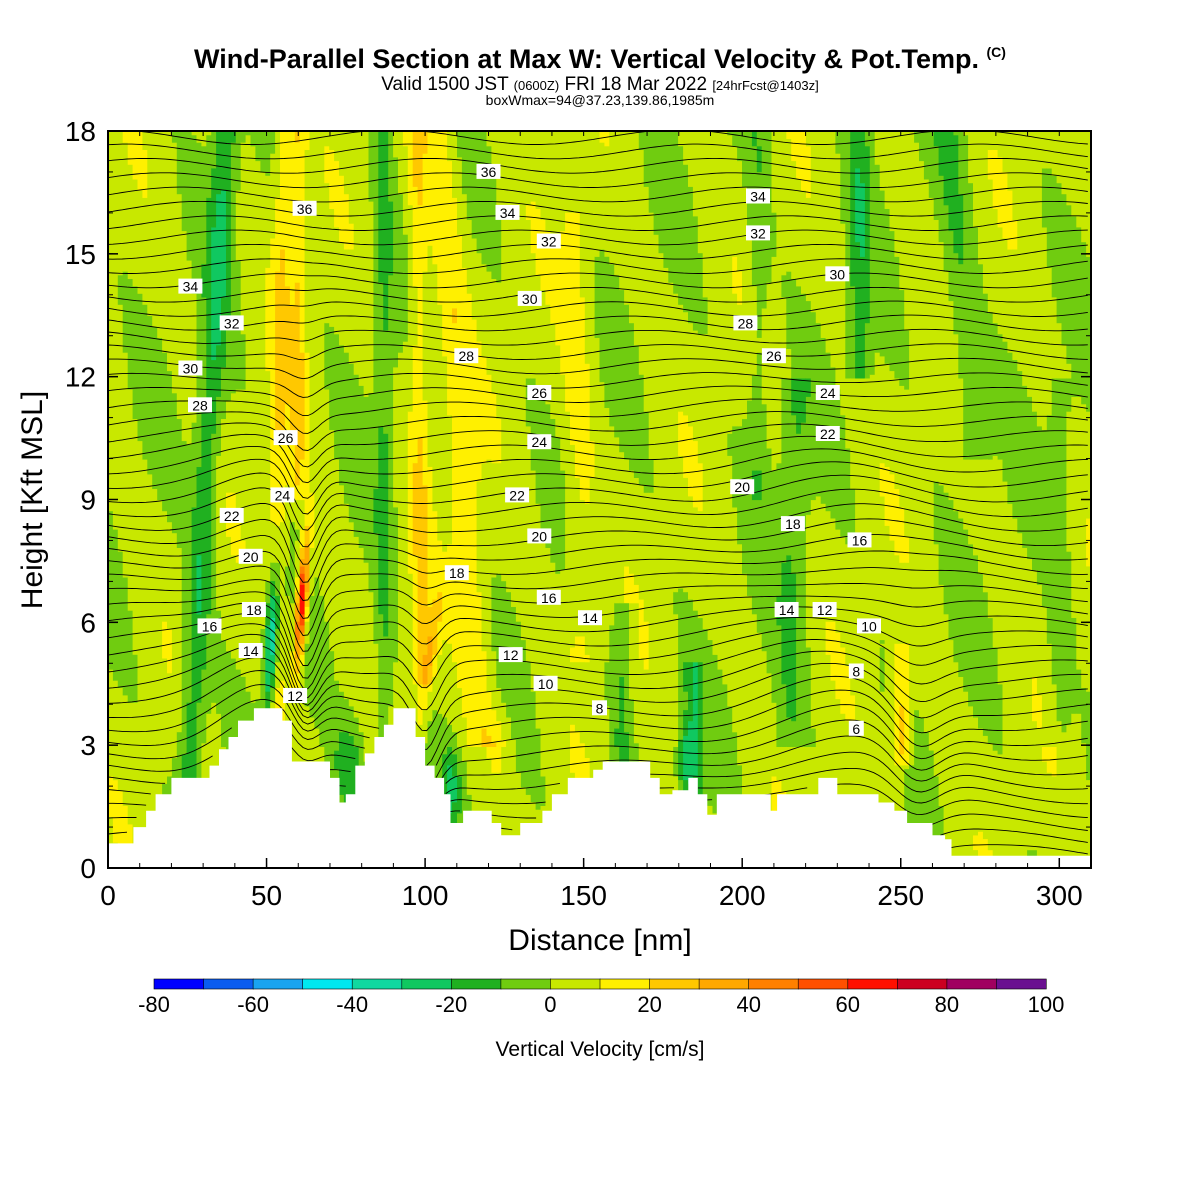  Describe the element at coordinates (545, 683) in the screenshot. I see `contour-label: 10` at that location.